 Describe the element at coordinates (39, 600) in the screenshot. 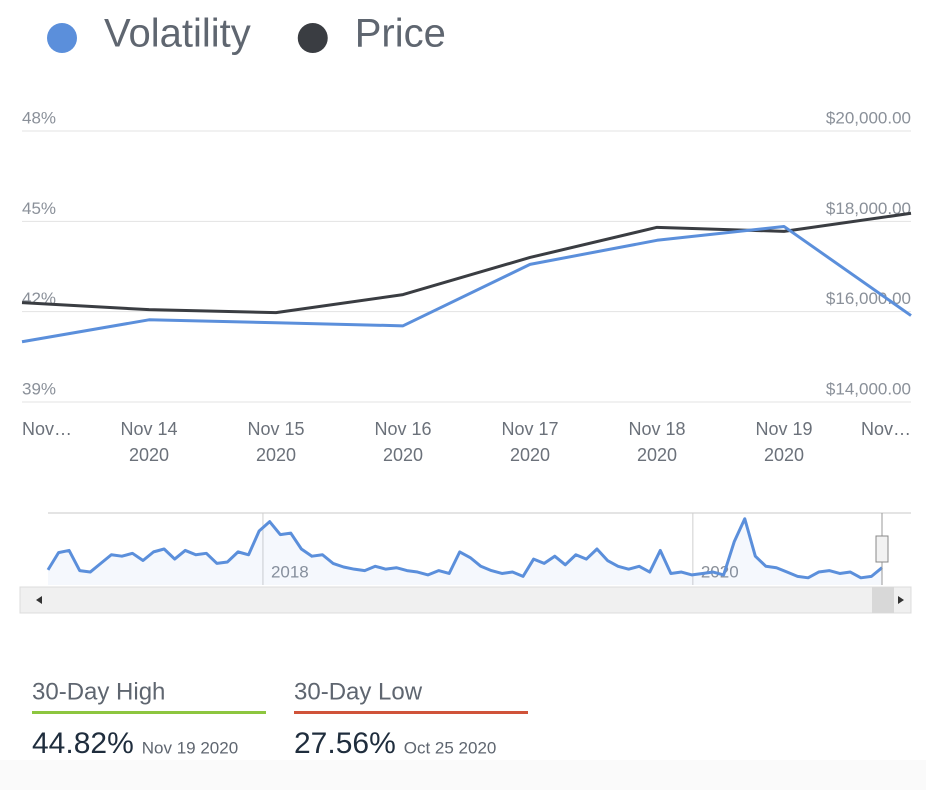

I see `scroll-left` at that location.